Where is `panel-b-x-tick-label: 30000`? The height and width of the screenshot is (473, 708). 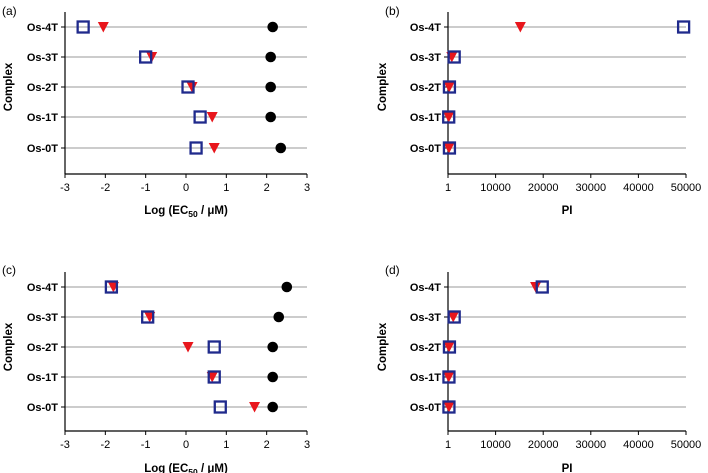
panel-b-x-tick-label: 30000 is located at coordinates (591, 188).